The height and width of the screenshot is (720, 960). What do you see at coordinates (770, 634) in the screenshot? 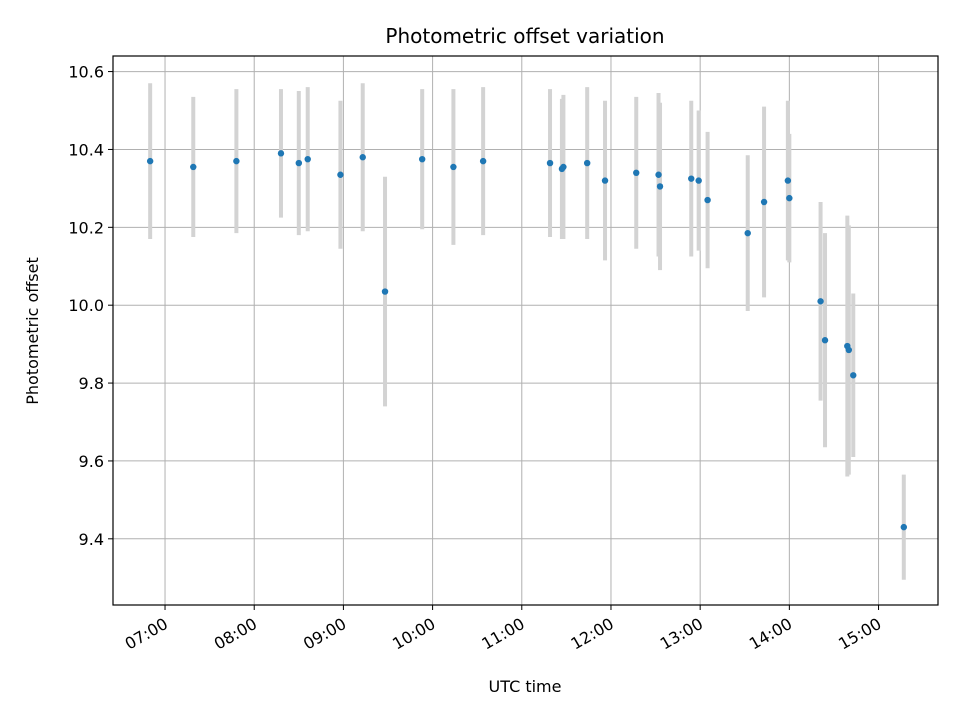
I see `x-tick-label: 14:00` at bounding box center [770, 634].